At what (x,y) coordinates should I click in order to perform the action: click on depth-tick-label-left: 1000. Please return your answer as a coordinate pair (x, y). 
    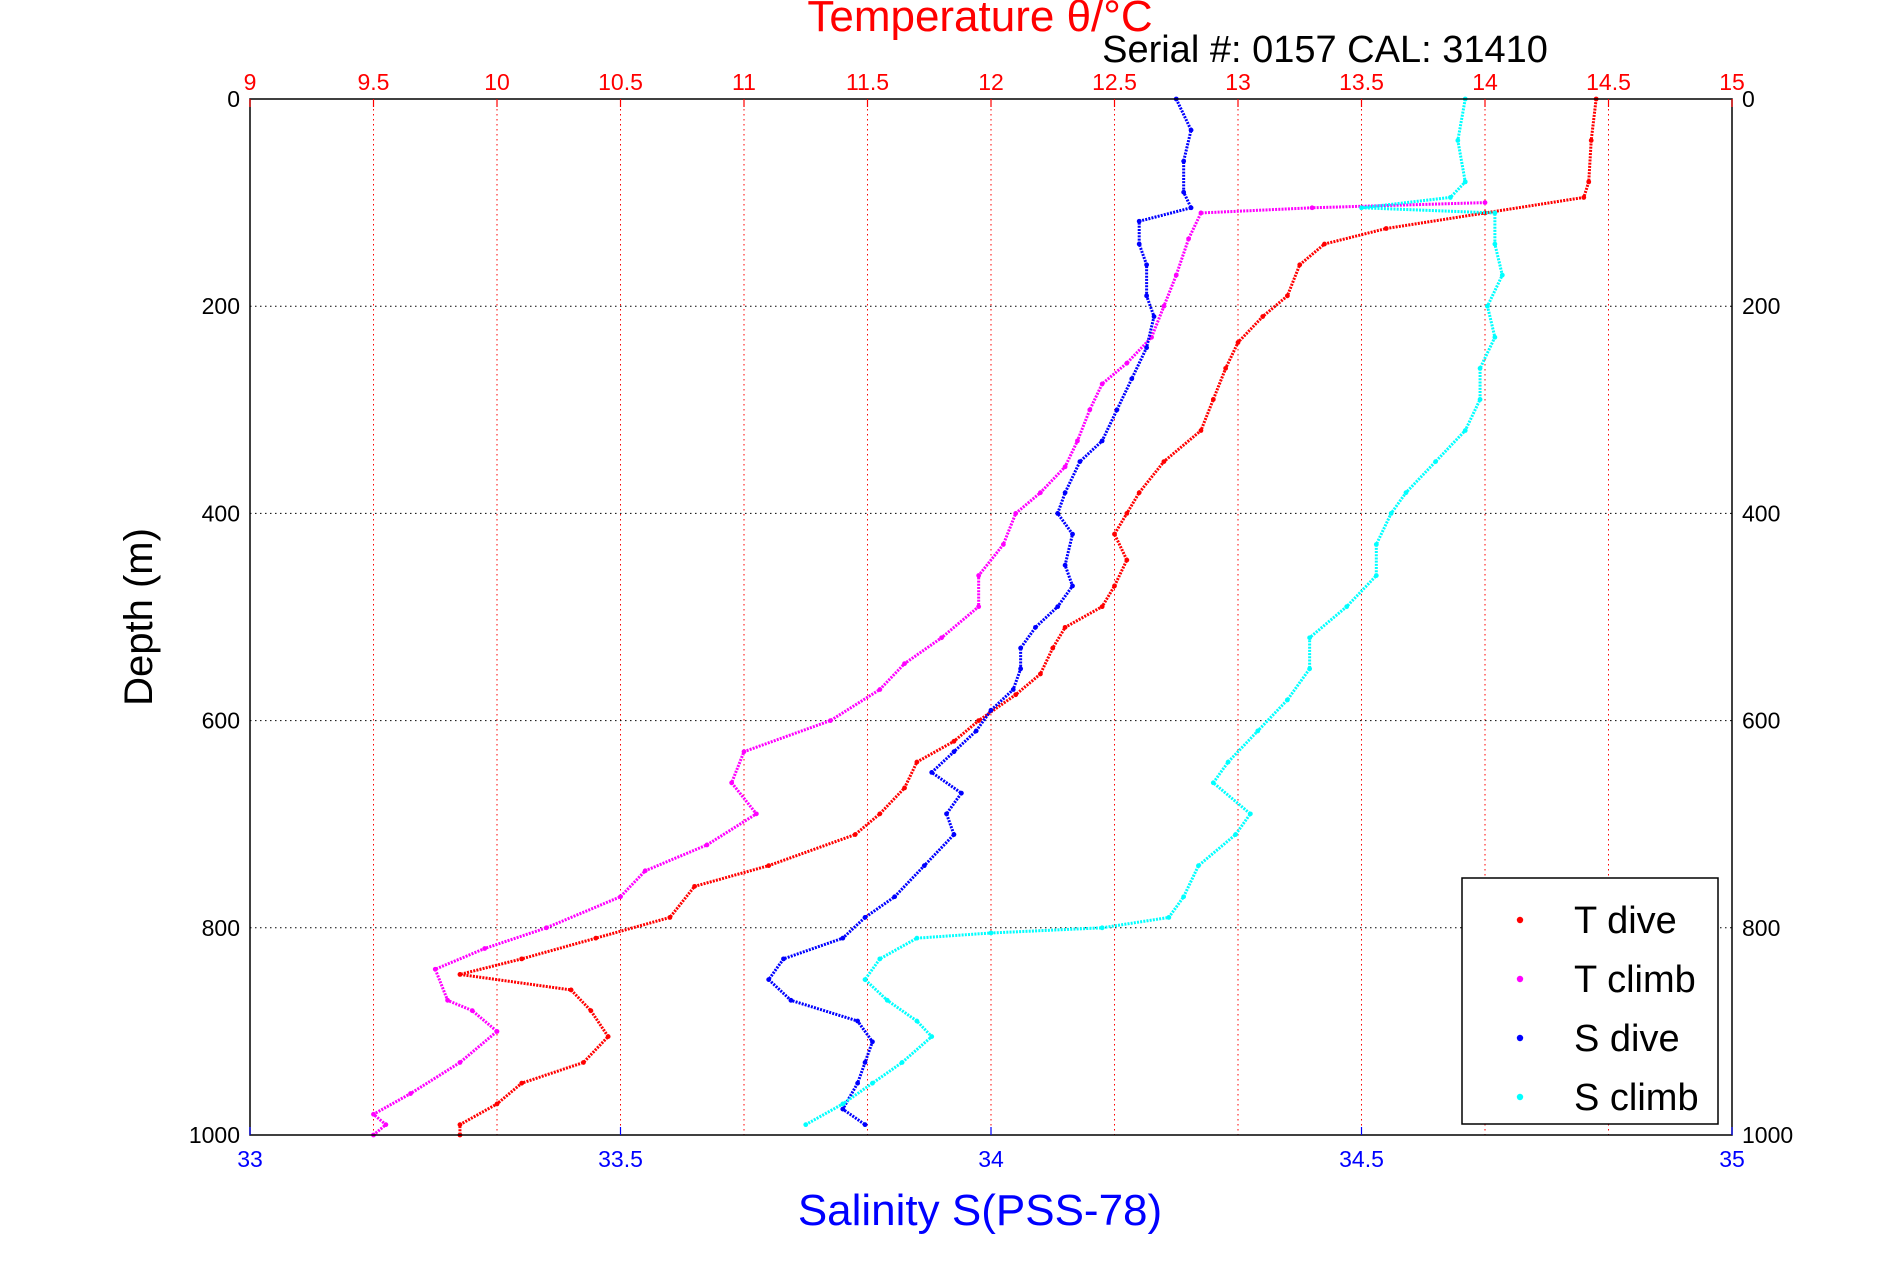
    Looking at the image, I should click on (214, 1135).